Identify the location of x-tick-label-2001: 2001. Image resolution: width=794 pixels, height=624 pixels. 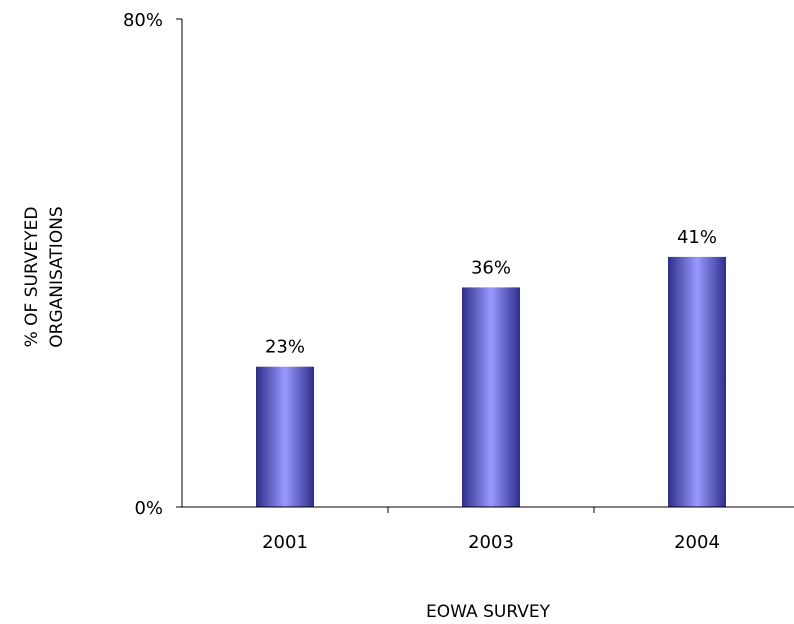
(285, 542).